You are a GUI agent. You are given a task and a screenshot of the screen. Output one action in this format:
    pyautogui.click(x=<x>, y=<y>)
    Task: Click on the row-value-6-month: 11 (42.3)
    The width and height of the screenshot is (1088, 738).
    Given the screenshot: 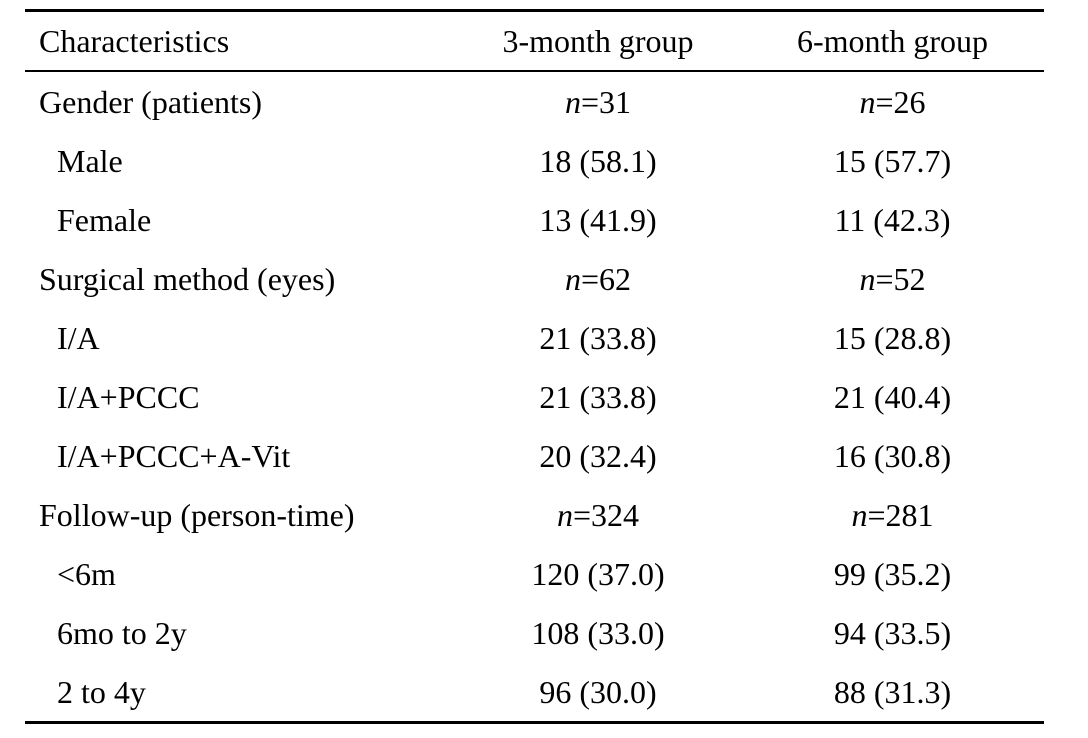 What is the action you would take?
    pyautogui.click(x=892, y=219)
    